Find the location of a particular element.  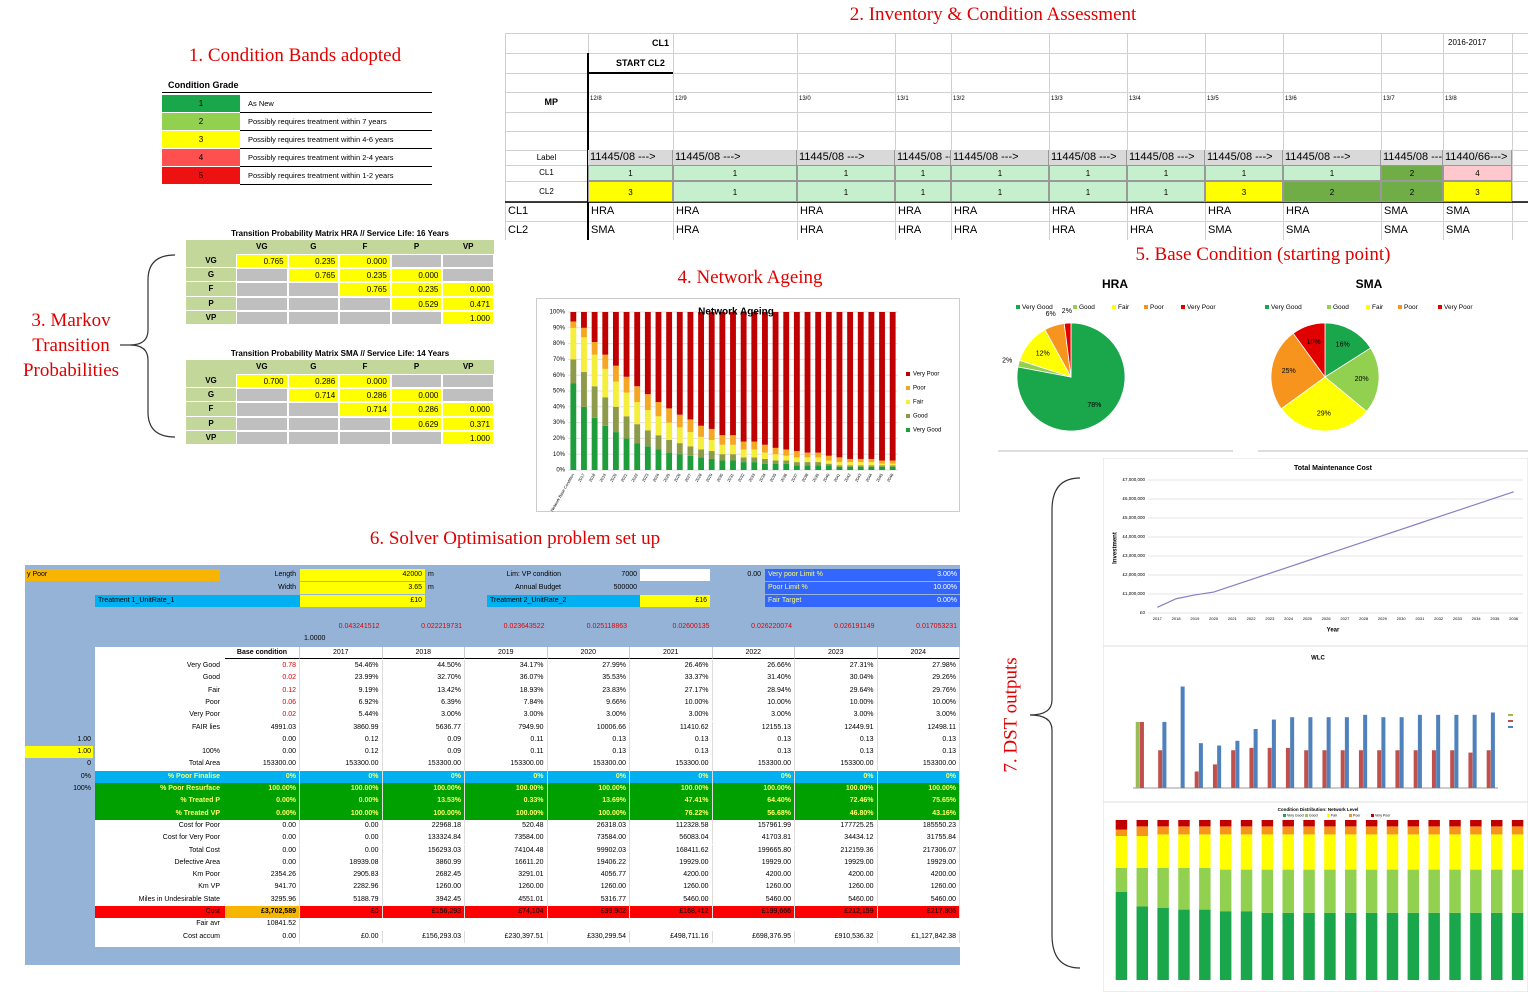

probability-cell: 0.529 is located at coordinates (416, 303).